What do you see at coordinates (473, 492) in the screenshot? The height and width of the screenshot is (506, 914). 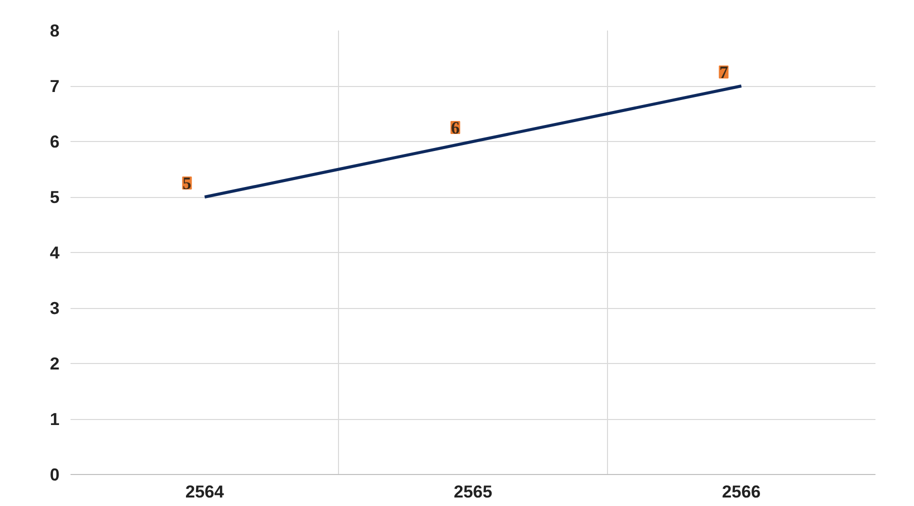 I see `x-tick-label: 2565` at bounding box center [473, 492].